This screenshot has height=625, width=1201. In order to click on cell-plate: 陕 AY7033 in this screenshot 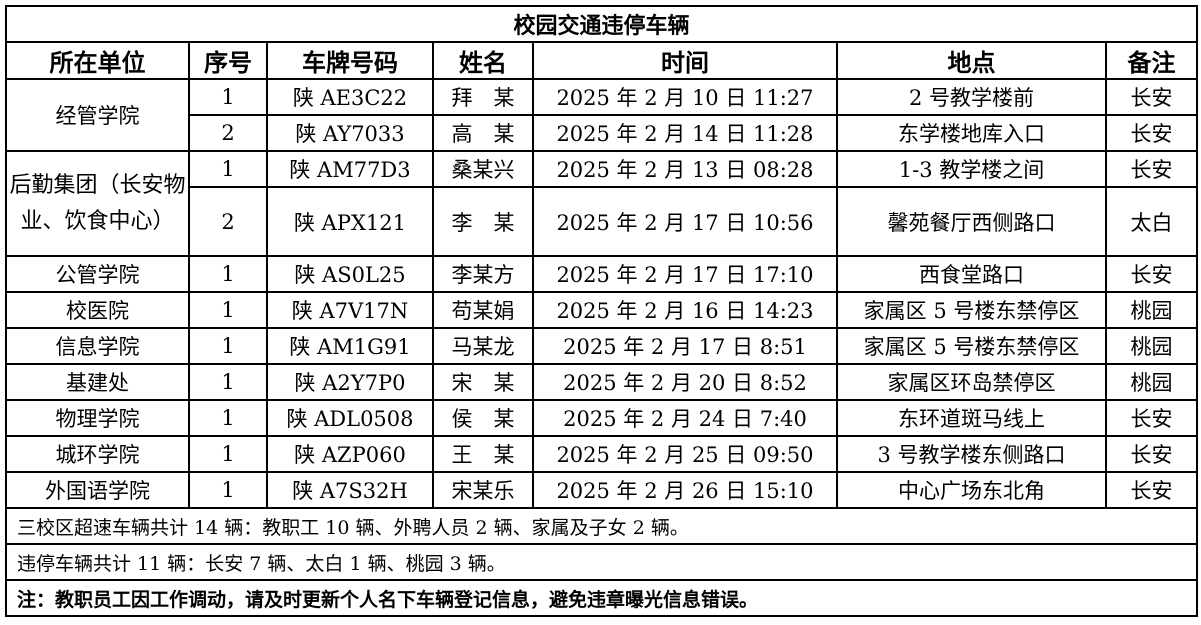, I will do `click(350, 133)`.